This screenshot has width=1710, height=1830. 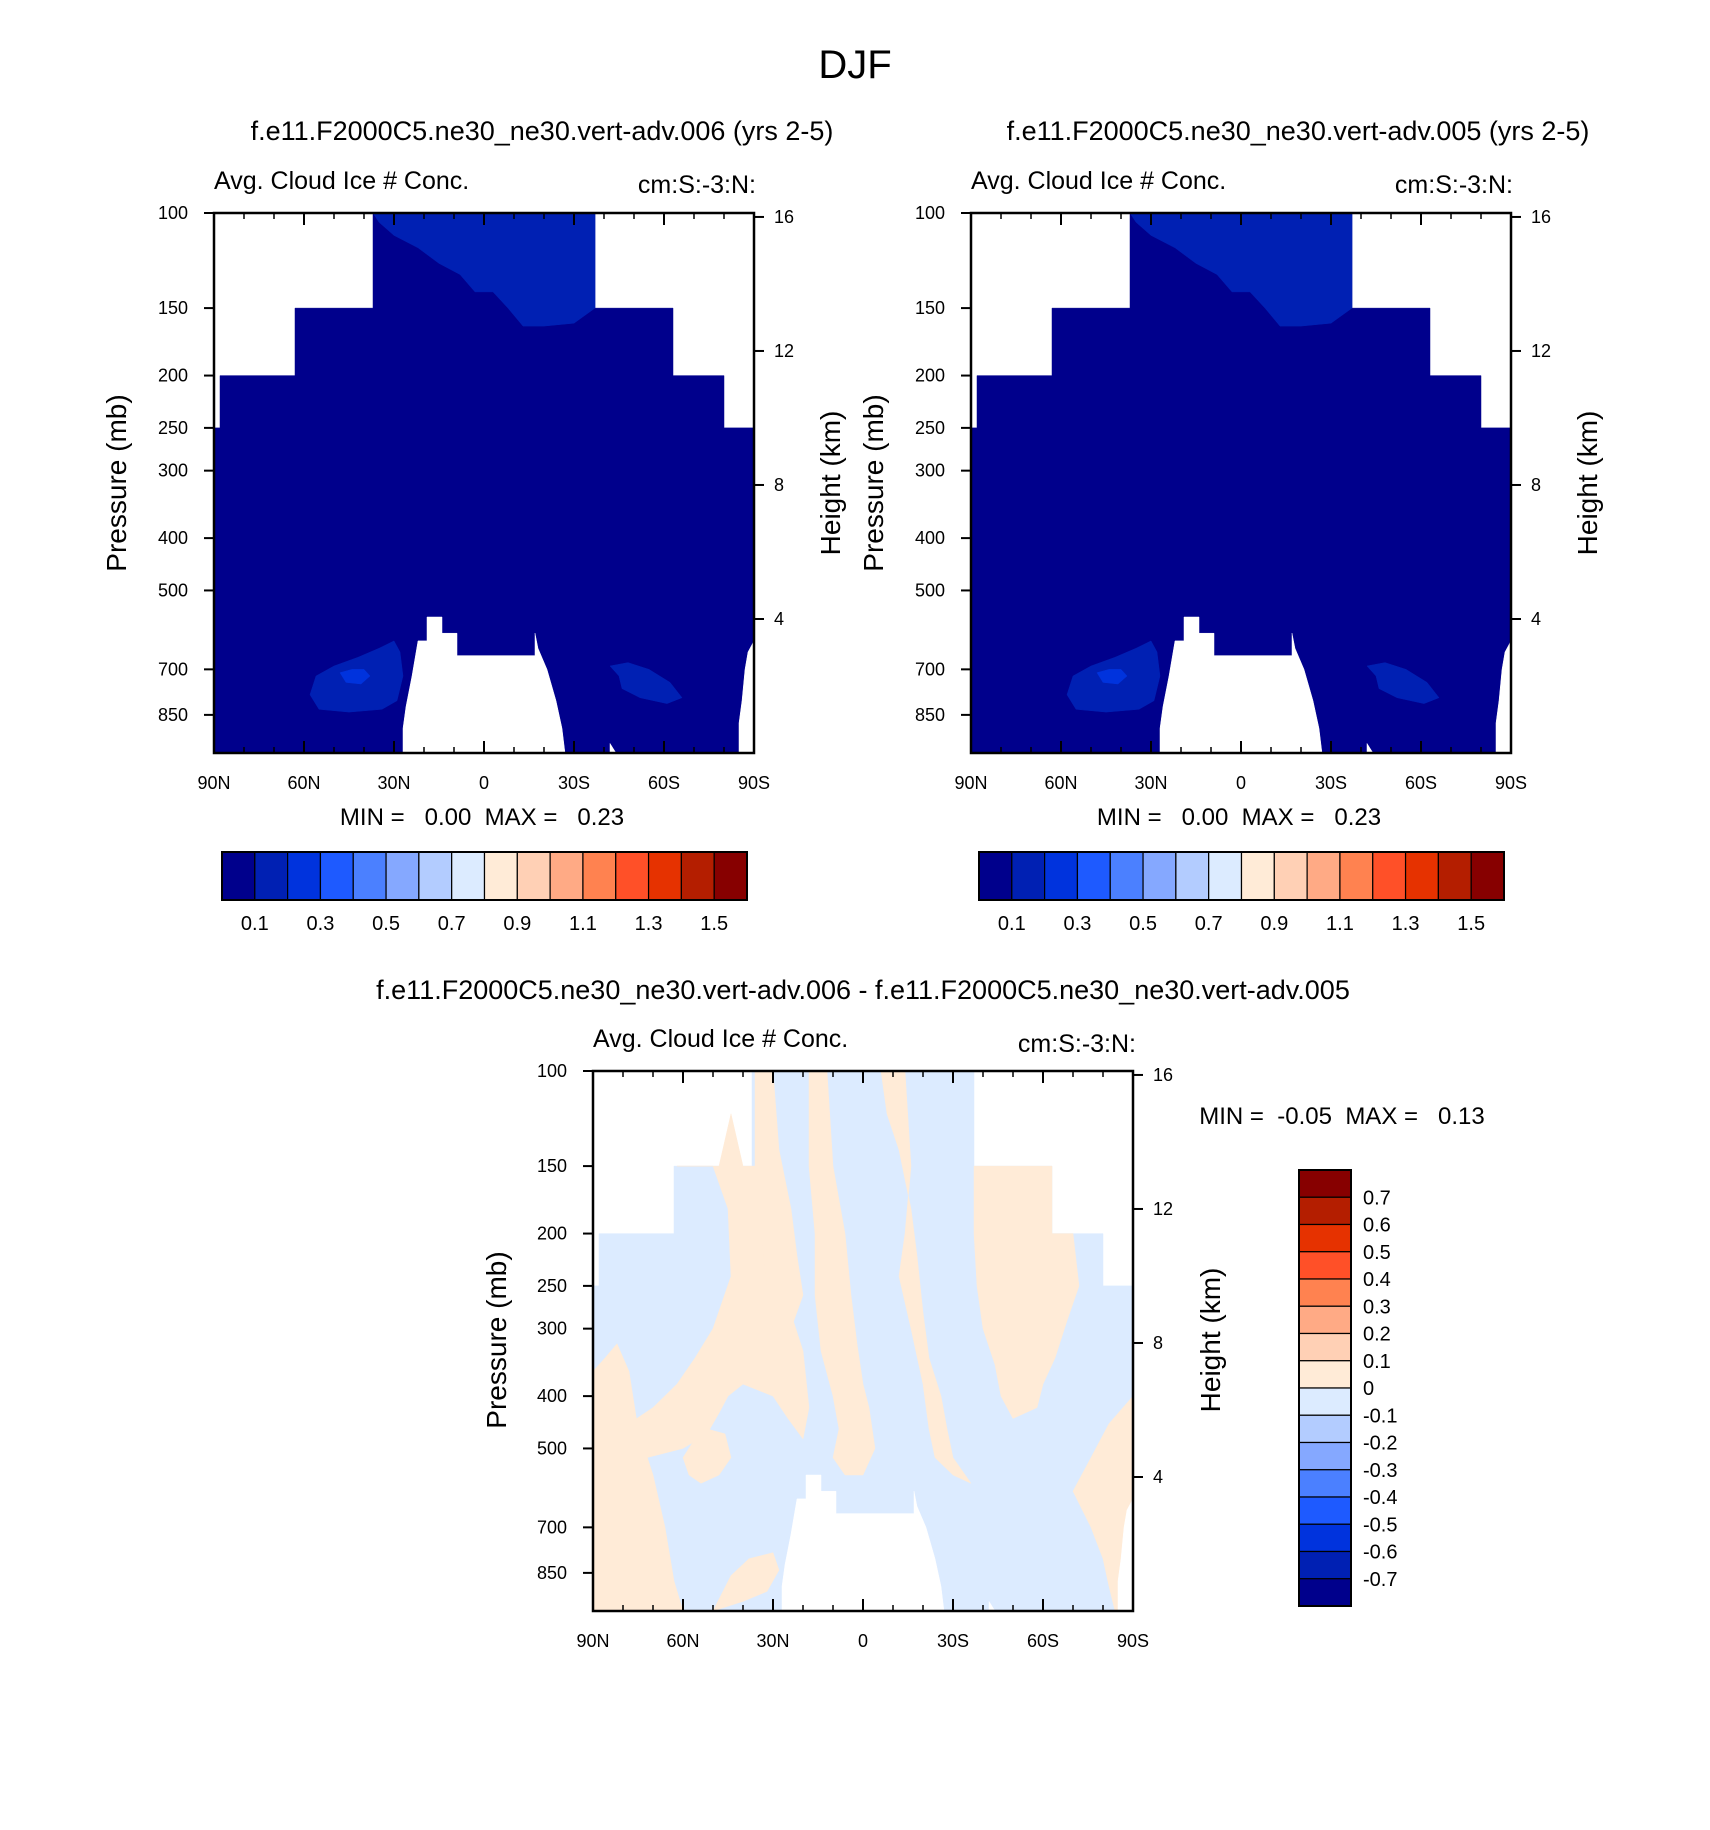 What do you see at coordinates (552, 1234) in the screenshot?
I see `panel-3-y-tick-label: 200` at bounding box center [552, 1234].